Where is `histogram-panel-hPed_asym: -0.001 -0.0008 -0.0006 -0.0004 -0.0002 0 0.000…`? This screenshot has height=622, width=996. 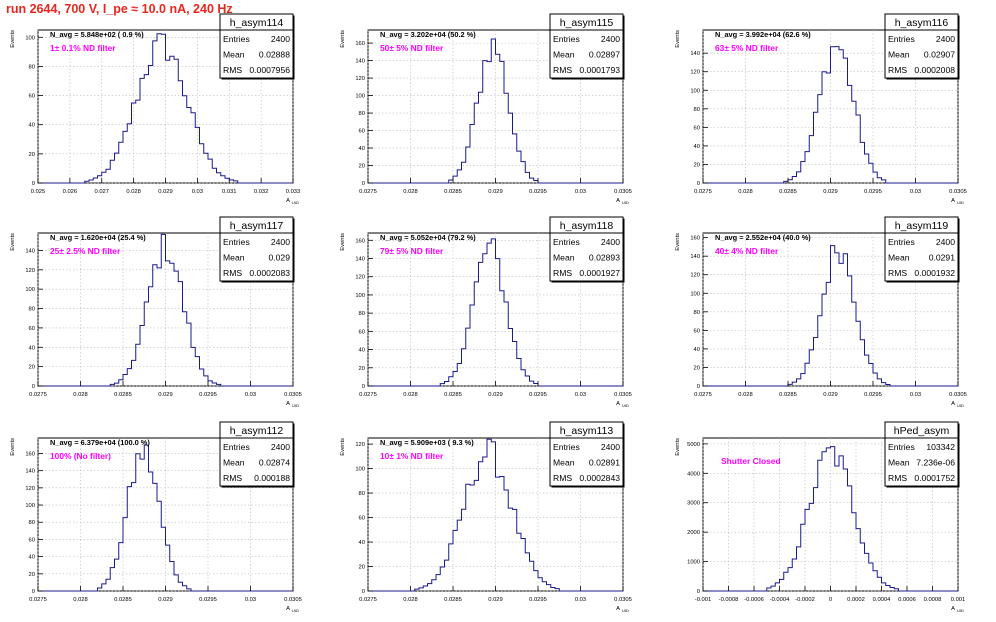
histogram-panel-hPed_asym: -0.001 -0.0008 -0.0006 -0.0004 -0.0002 0 0.000… is located at coordinates (820, 517).